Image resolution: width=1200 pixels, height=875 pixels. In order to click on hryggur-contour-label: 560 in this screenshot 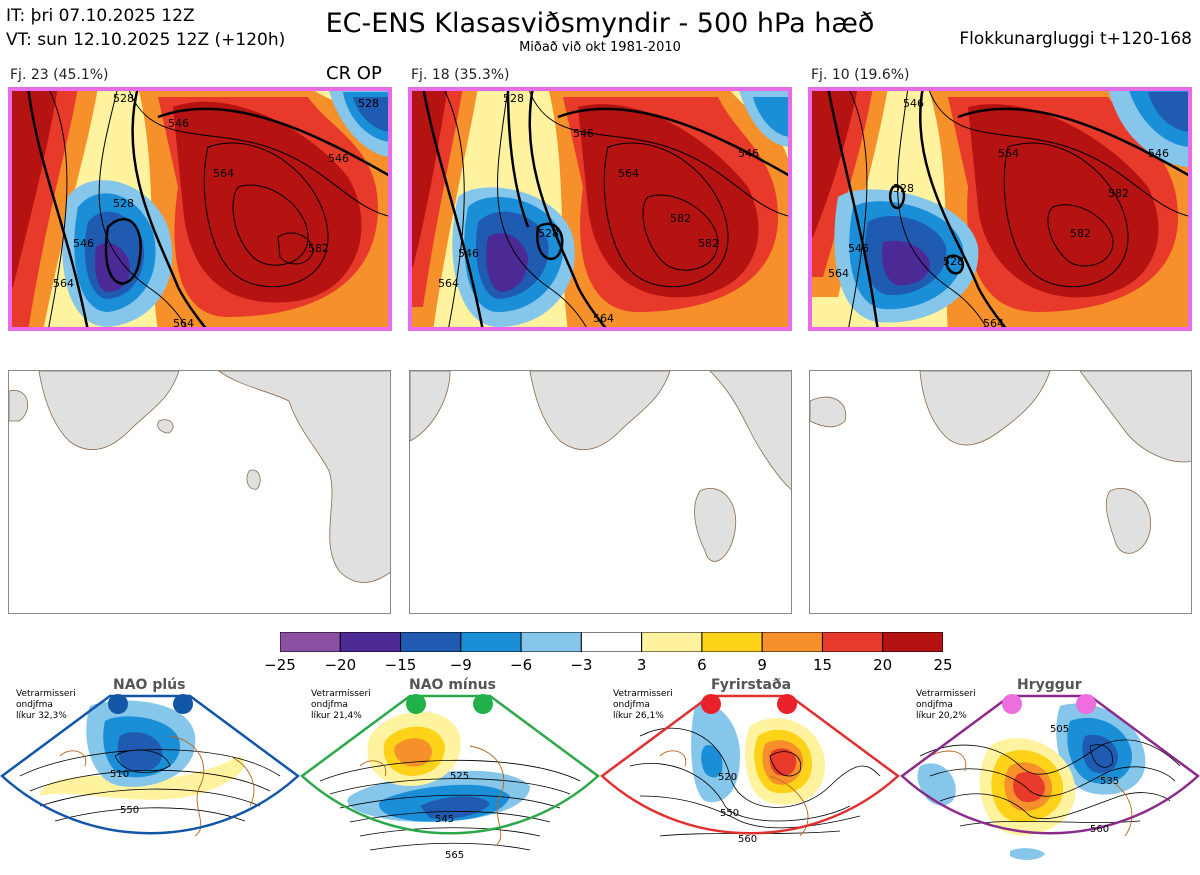, I will do `click(1099, 829)`.